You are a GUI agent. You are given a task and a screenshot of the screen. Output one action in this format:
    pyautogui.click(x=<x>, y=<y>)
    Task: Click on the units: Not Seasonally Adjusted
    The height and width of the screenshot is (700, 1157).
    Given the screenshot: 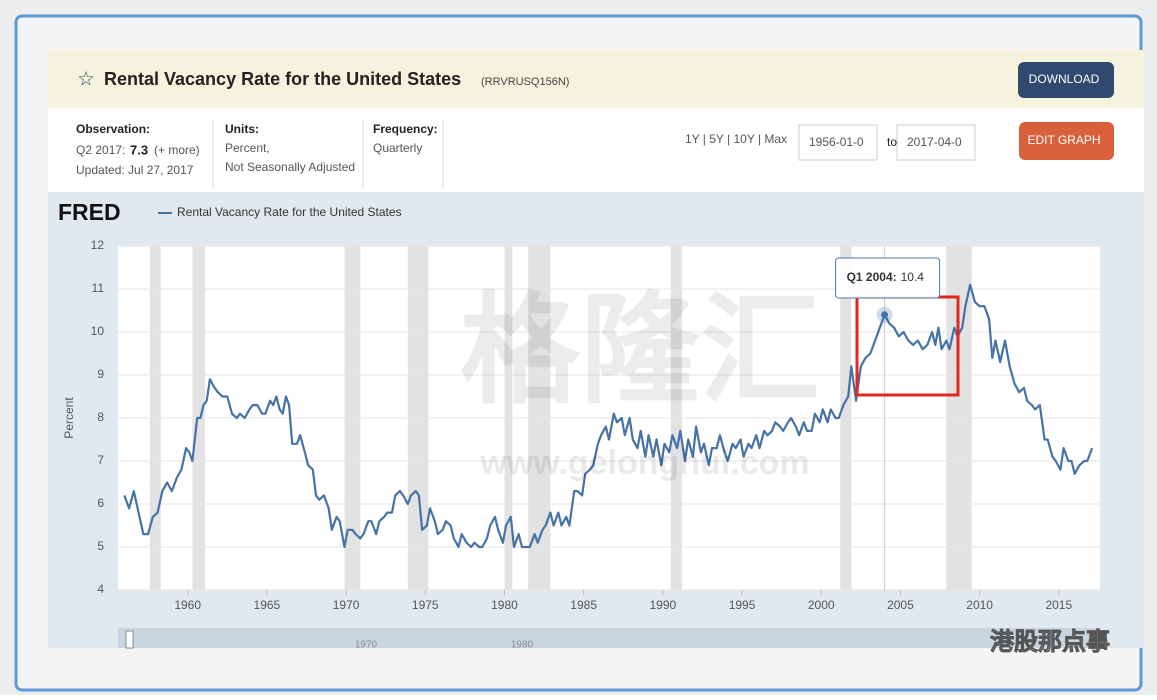 What is the action you would take?
    pyautogui.click(x=290, y=167)
    